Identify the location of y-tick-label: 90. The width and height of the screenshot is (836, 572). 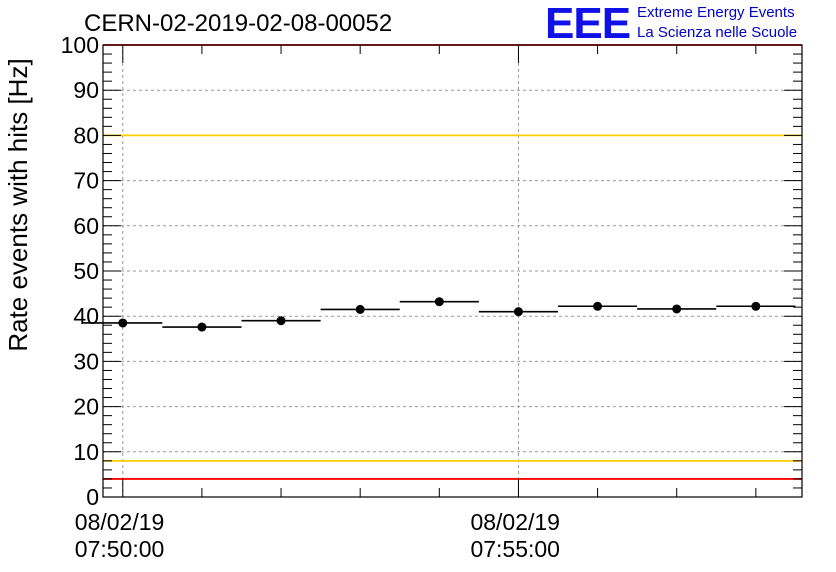
(86, 90).